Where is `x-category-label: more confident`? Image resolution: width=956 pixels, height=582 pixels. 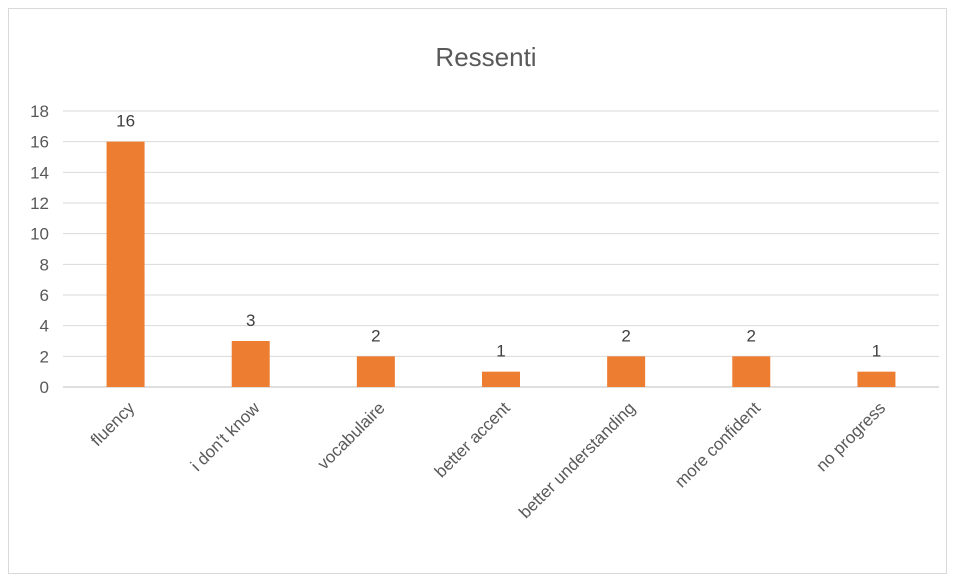
x-category-label: more confident is located at coordinates (717, 444).